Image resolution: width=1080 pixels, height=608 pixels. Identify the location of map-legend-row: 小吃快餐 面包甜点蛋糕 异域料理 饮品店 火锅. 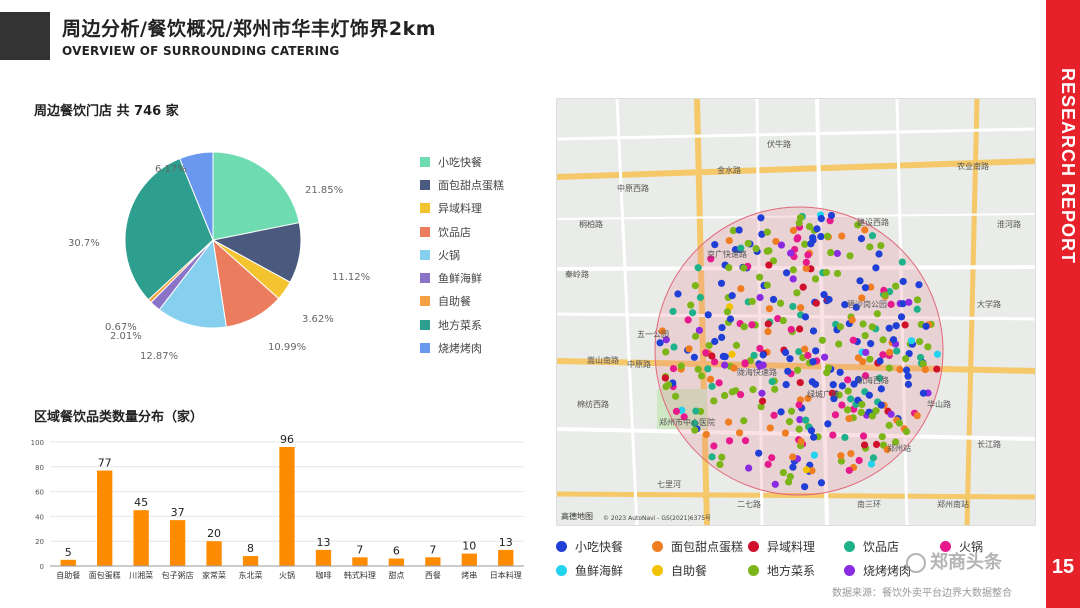
(796, 546).